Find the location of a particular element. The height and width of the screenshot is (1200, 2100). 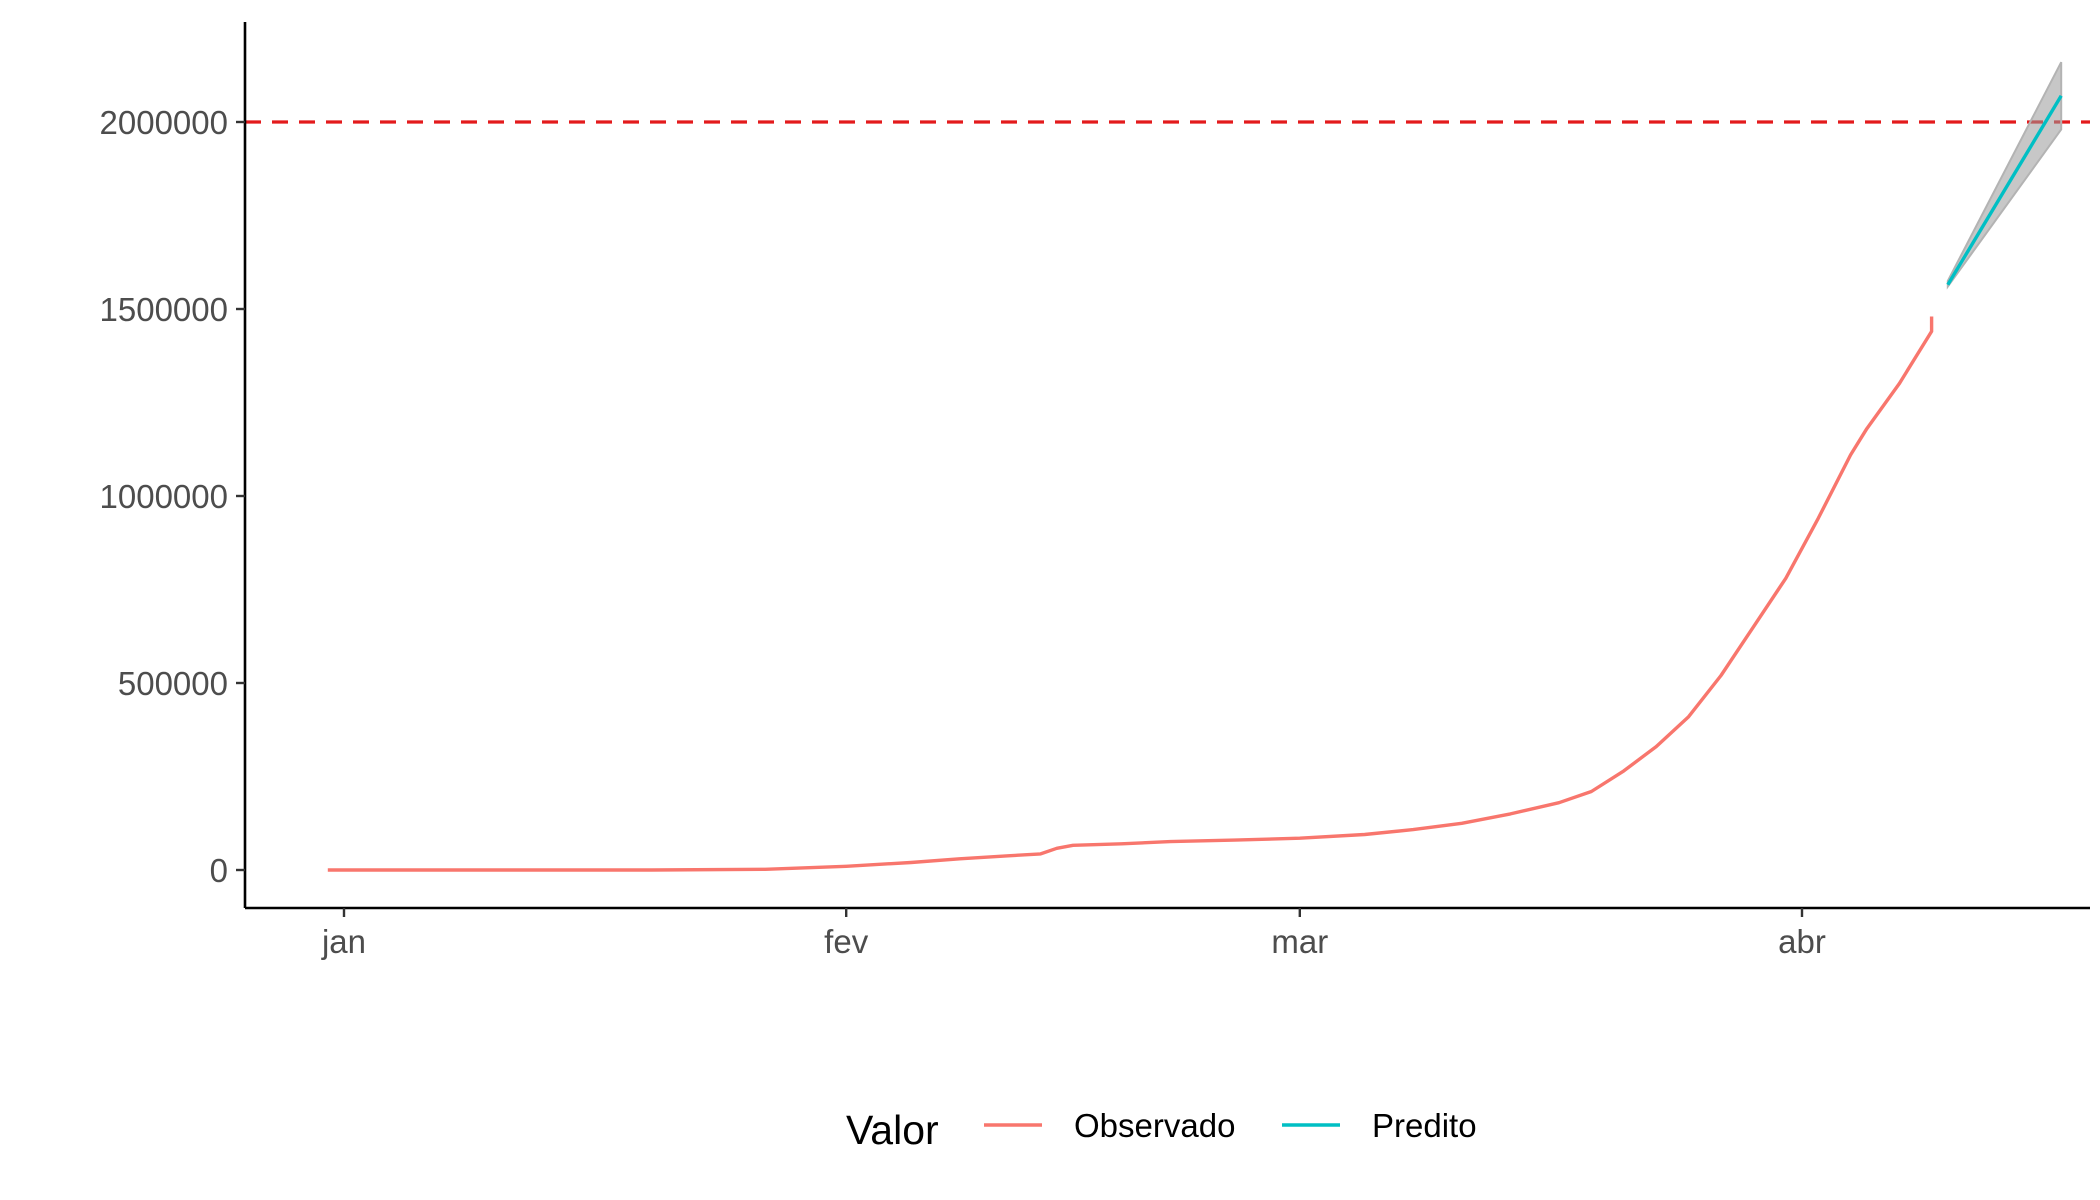

x-tick-label: fev is located at coordinates (846, 941).